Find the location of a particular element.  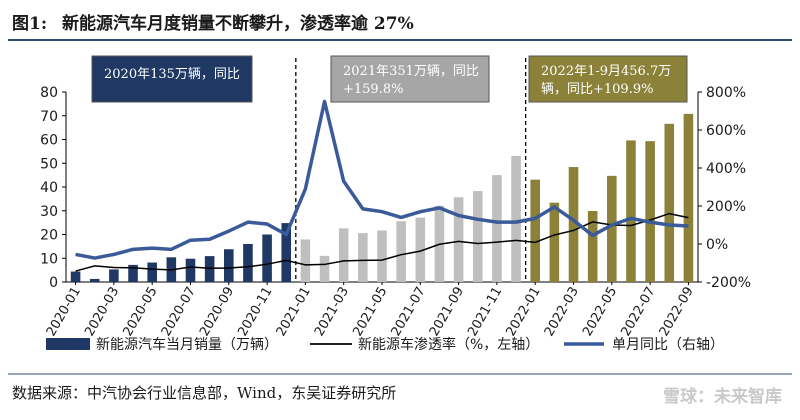

legend: 新能源汽车当月销量（万辆） 新能源车渗透率（%，左轴） 单月同比（右轴） is located at coordinates (385, 344).